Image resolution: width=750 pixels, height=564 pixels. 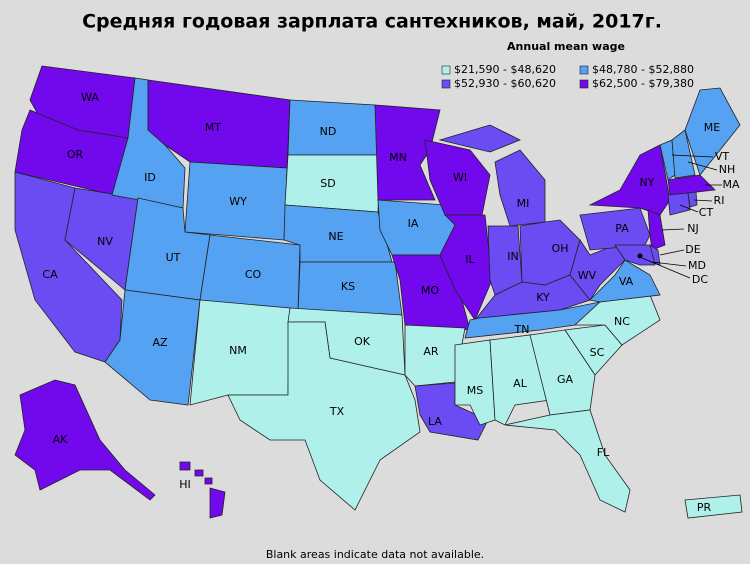 What do you see at coordinates (692, 249) in the screenshot?
I see `state-label: DE` at bounding box center [692, 249].